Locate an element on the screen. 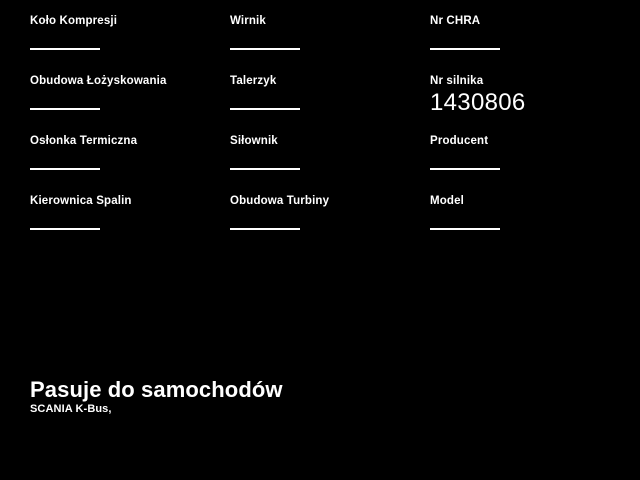 Image resolution: width=640 pixels, height=480 pixels. spec-label: Wirnik is located at coordinates (248, 21).